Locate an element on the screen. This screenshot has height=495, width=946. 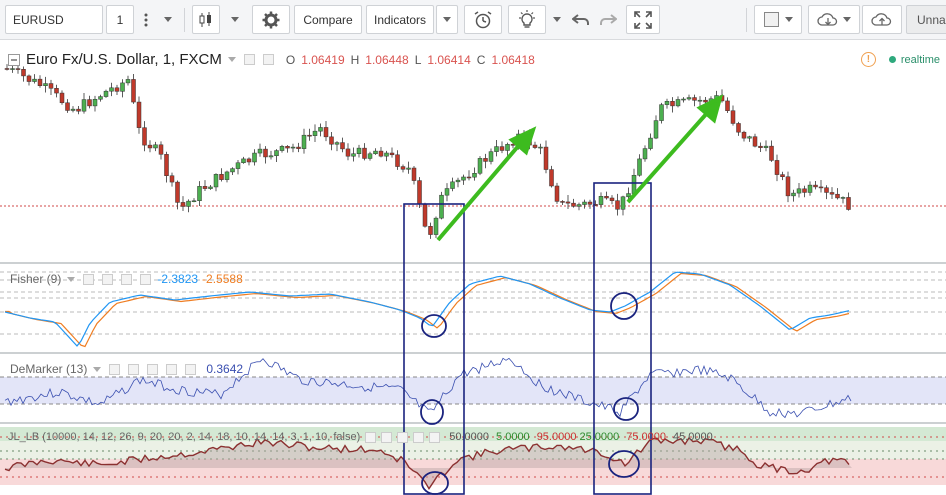
ideas-button is located at coordinates (527, 19).